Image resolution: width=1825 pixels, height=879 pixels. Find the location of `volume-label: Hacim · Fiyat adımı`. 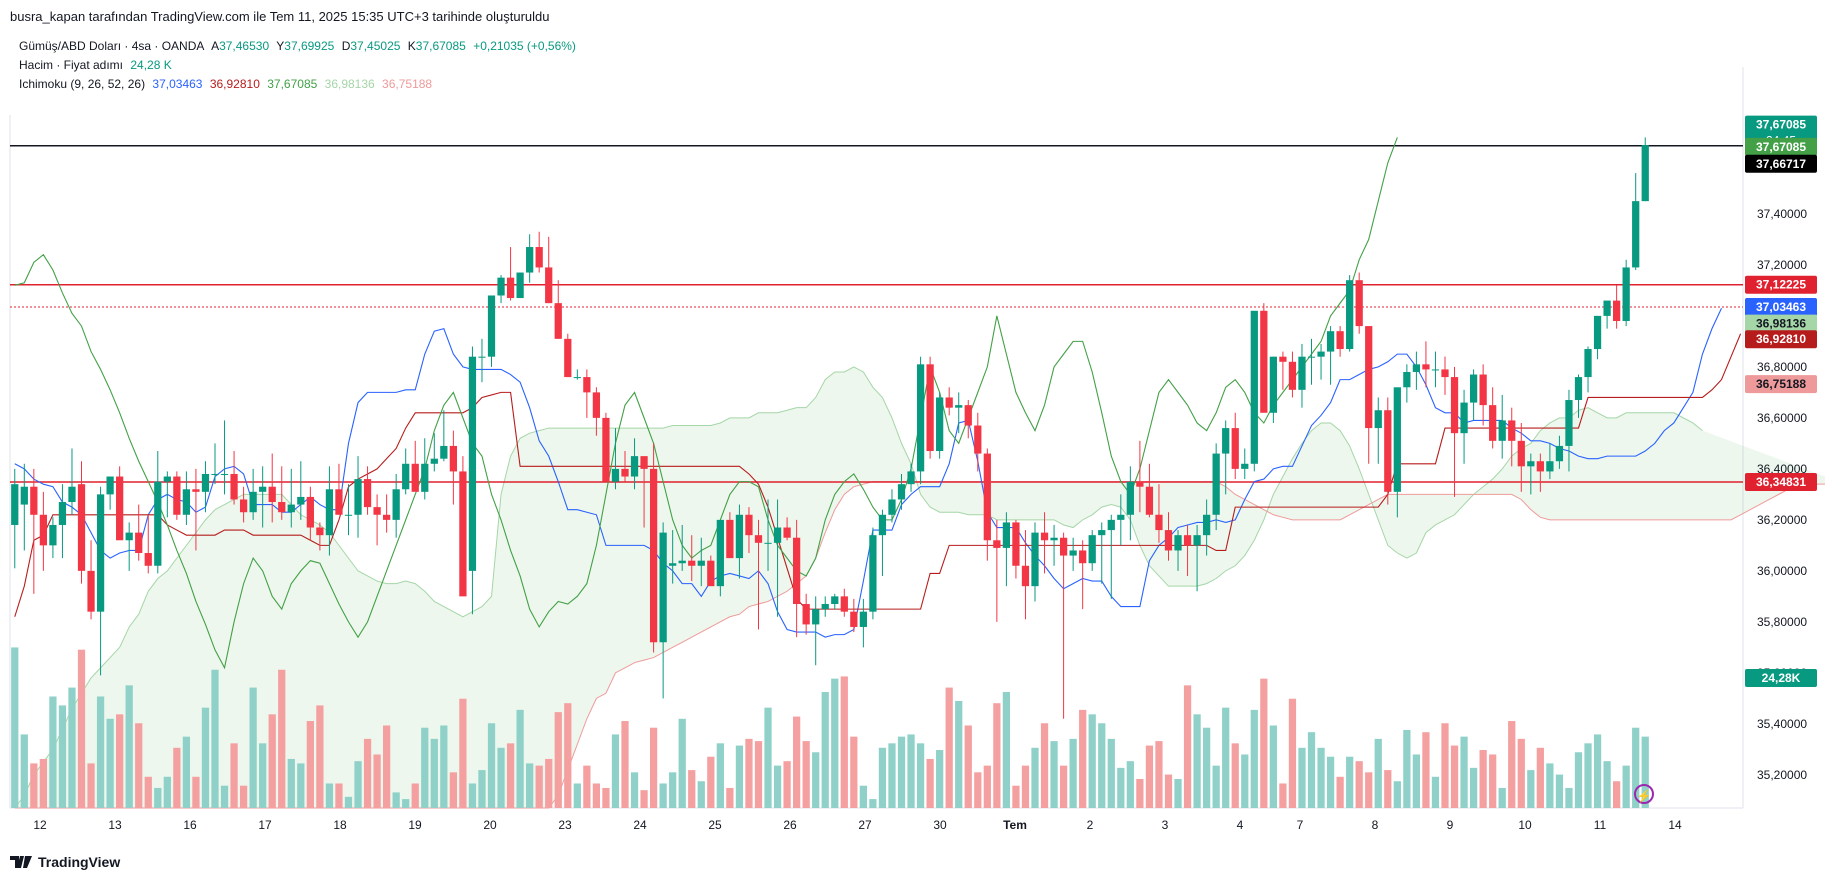

volume-label: Hacim · Fiyat adımı is located at coordinates (71, 65).